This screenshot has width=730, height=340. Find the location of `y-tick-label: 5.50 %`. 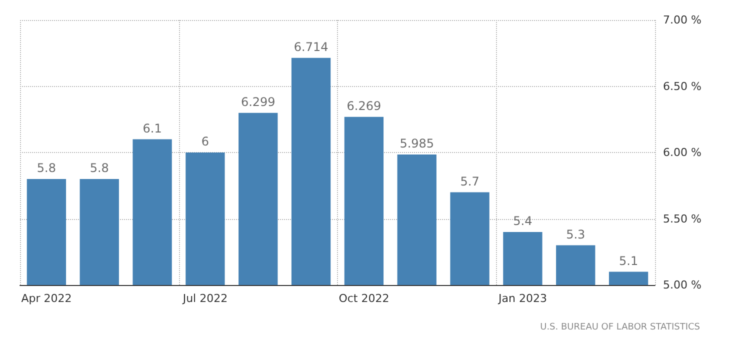

y-tick-label: 5.50 % is located at coordinates (682, 219).